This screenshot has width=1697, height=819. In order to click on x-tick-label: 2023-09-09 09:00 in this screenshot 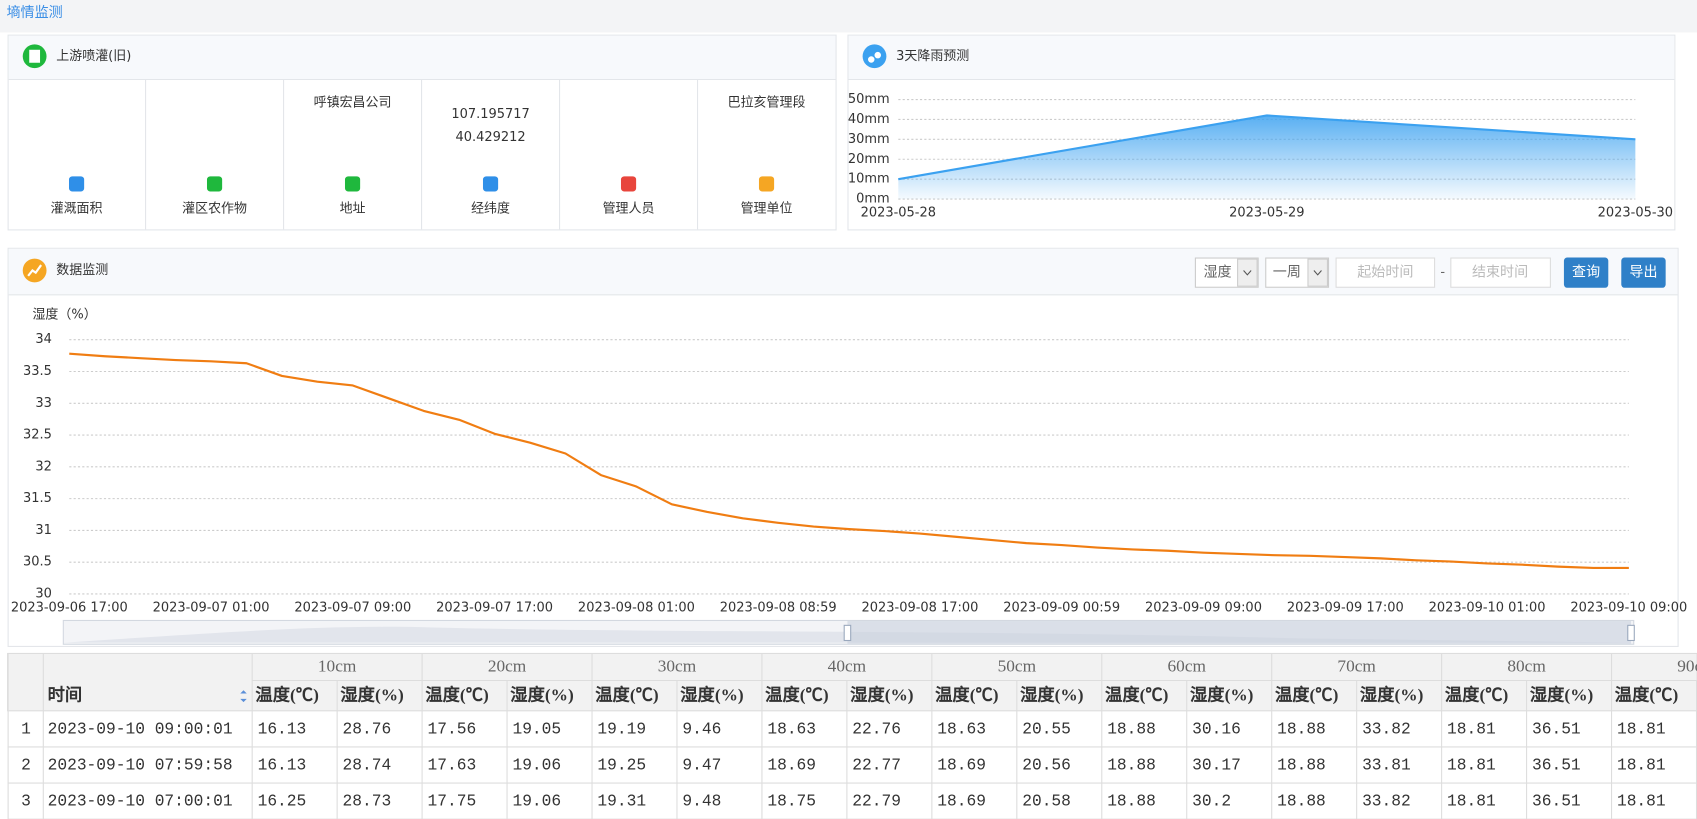, I will do `click(1203, 608)`.